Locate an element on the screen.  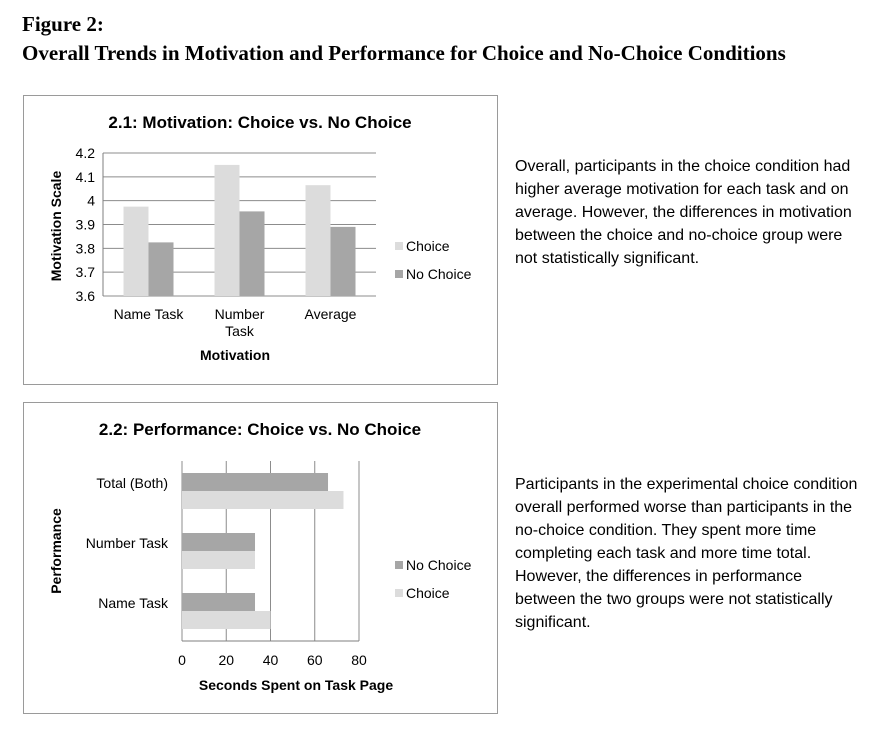
y-tick-label: 4.1 is located at coordinates (86, 177).